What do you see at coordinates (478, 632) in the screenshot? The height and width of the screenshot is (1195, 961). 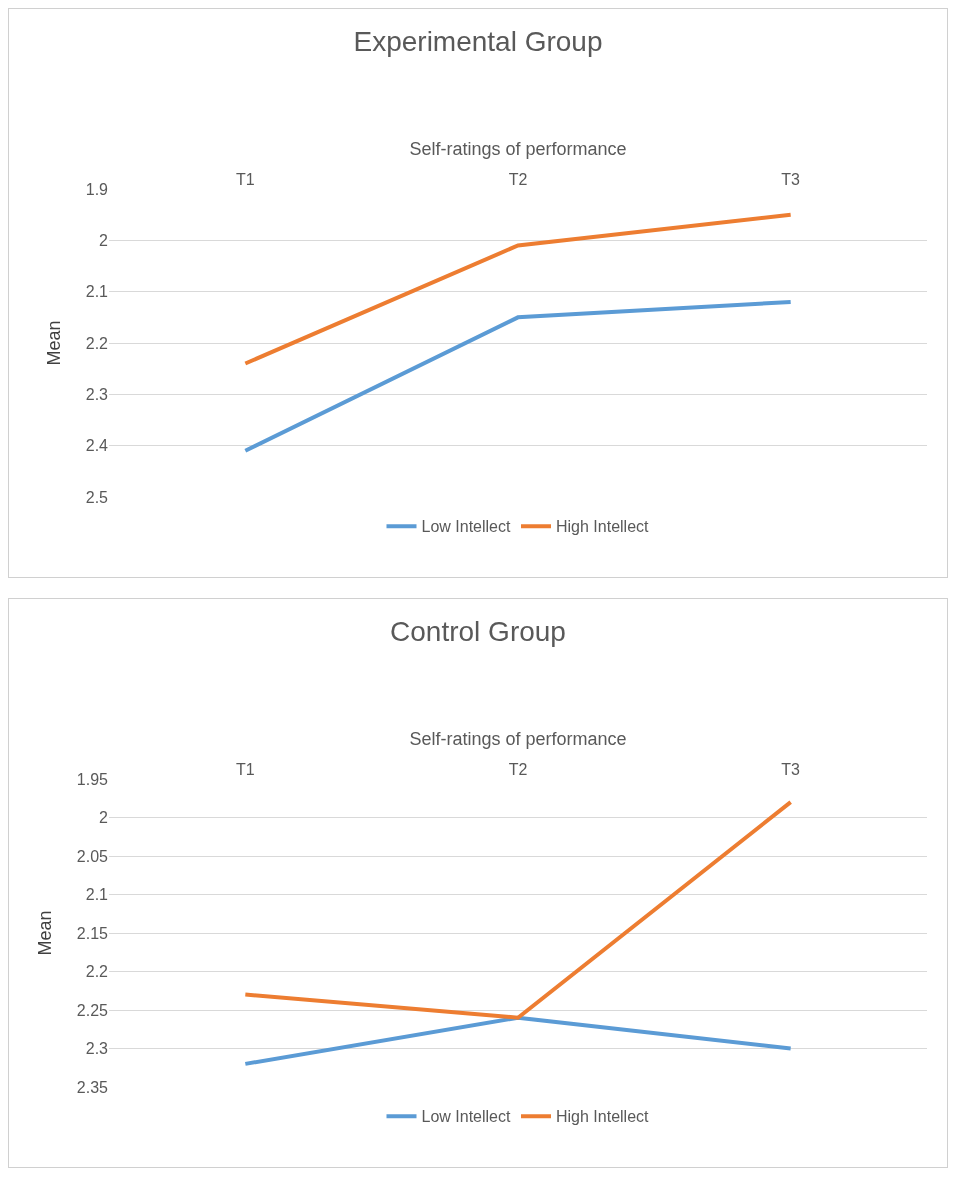 I see `chart-title: Control Group` at bounding box center [478, 632].